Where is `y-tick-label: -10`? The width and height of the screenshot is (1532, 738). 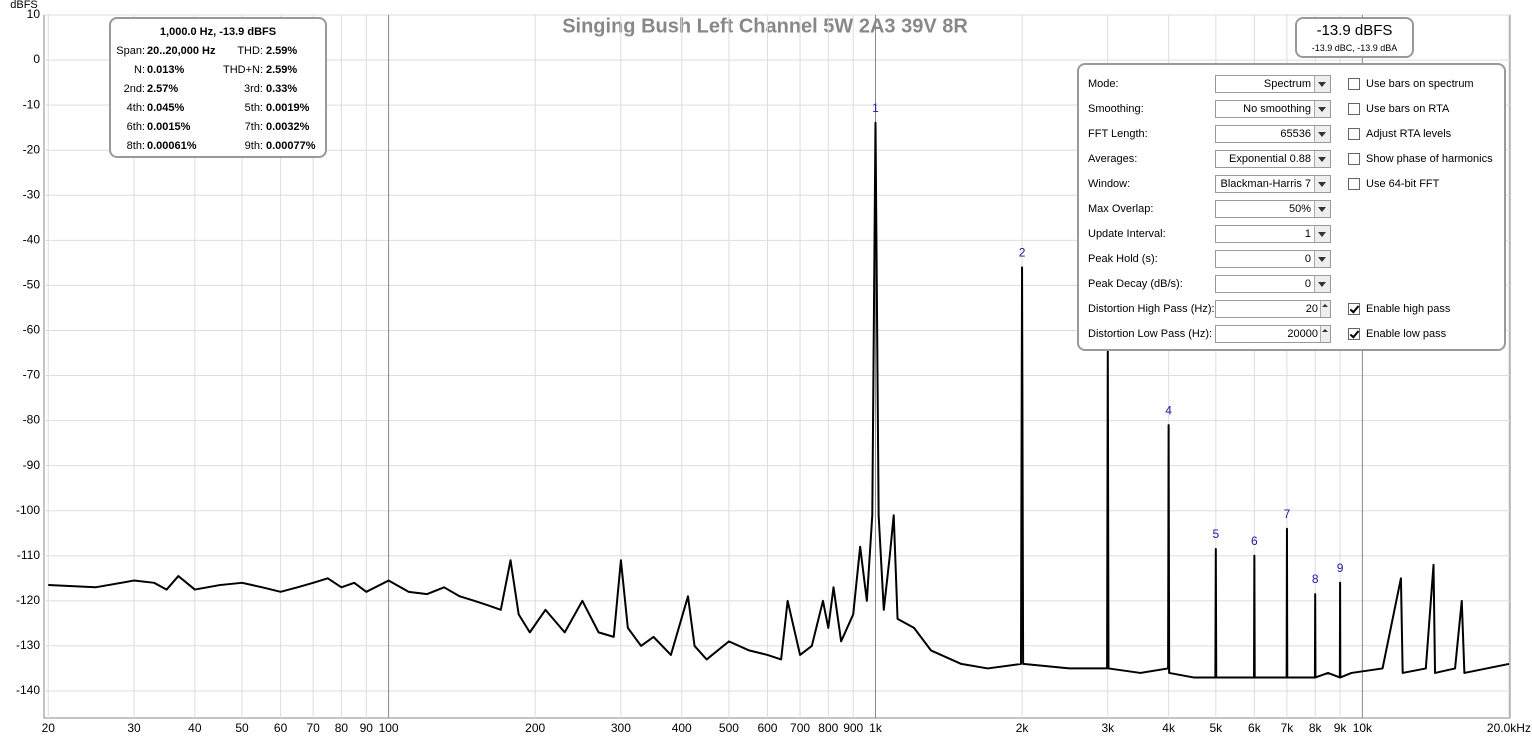 y-tick-label: -10 is located at coordinates (32, 104).